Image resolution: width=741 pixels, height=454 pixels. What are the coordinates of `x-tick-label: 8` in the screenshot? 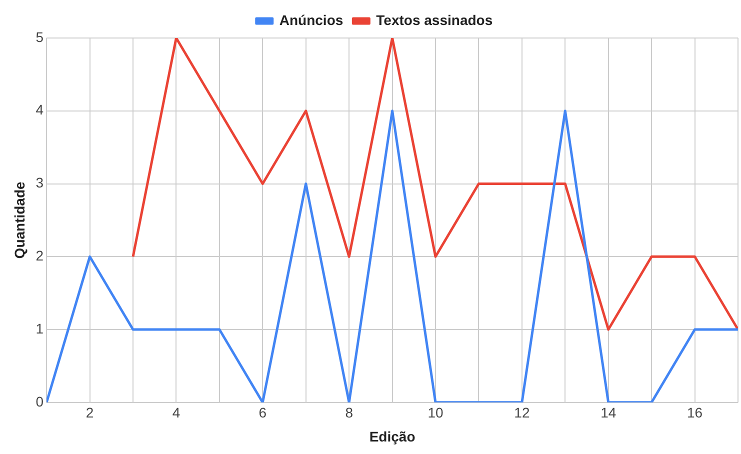 It's located at (349, 412).